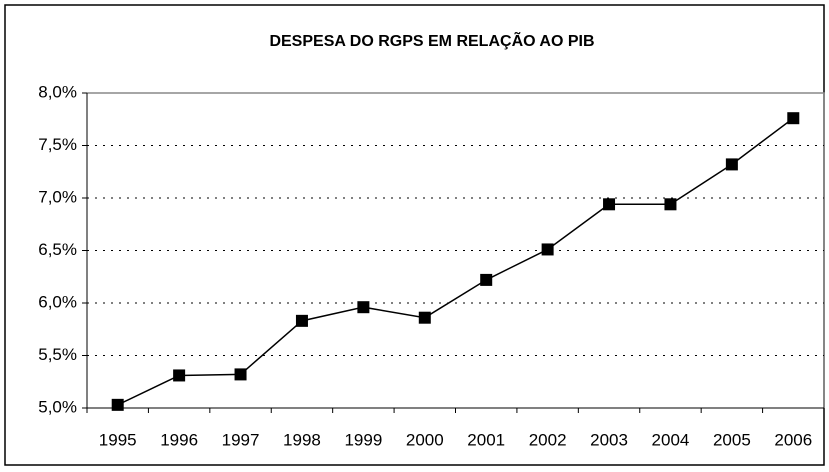  I want to click on x-tick-label: 1997, so click(241, 439).